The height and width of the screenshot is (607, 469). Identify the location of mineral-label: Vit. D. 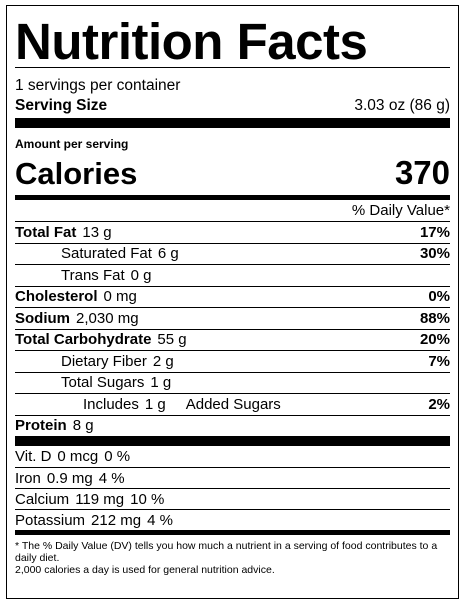
(33, 456).